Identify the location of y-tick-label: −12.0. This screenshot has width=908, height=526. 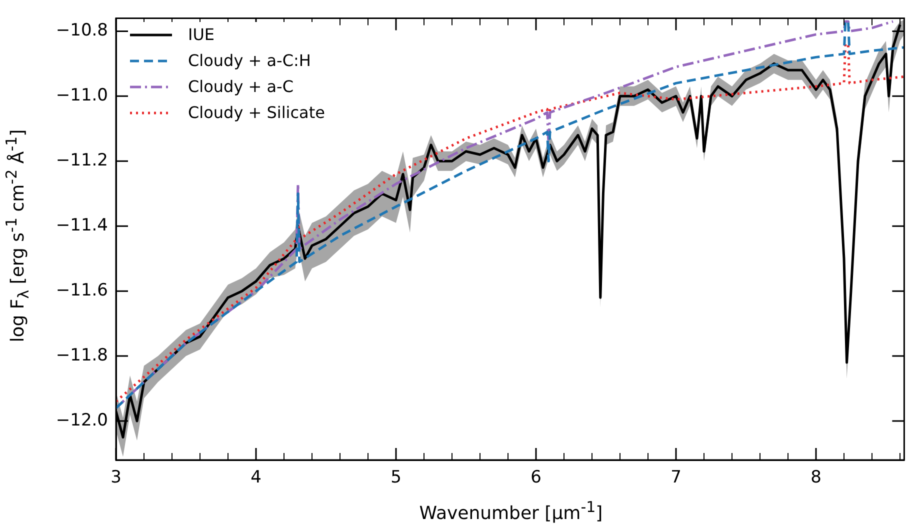
(82, 420).